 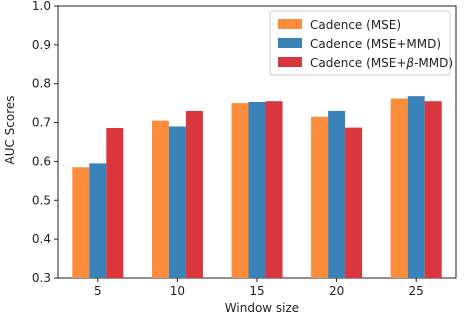 I want to click on x-tick-label: 10, so click(x=177, y=291).